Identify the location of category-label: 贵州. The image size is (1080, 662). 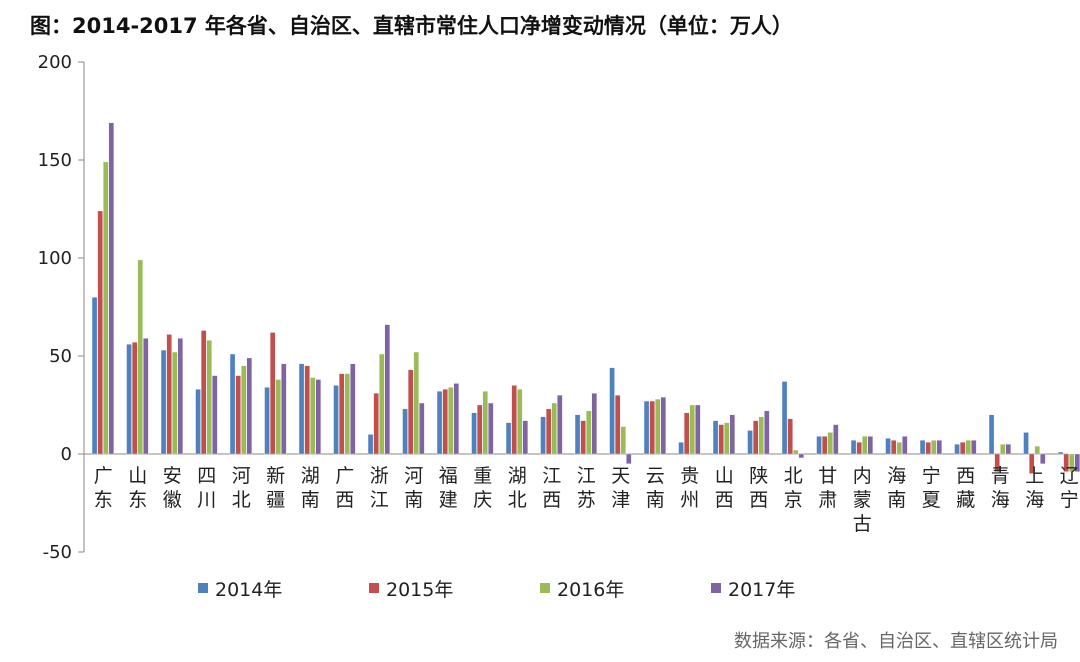
(689, 488).